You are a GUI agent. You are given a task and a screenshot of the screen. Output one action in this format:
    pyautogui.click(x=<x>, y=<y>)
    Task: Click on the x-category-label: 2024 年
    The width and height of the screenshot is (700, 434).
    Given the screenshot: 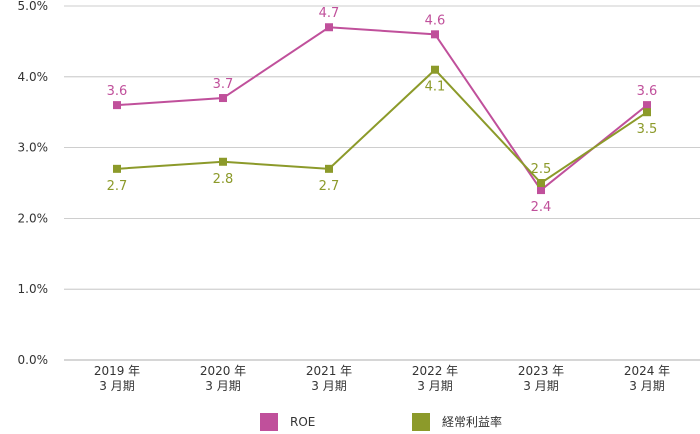 What is the action you would take?
    pyautogui.click(x=647, y=371)
    